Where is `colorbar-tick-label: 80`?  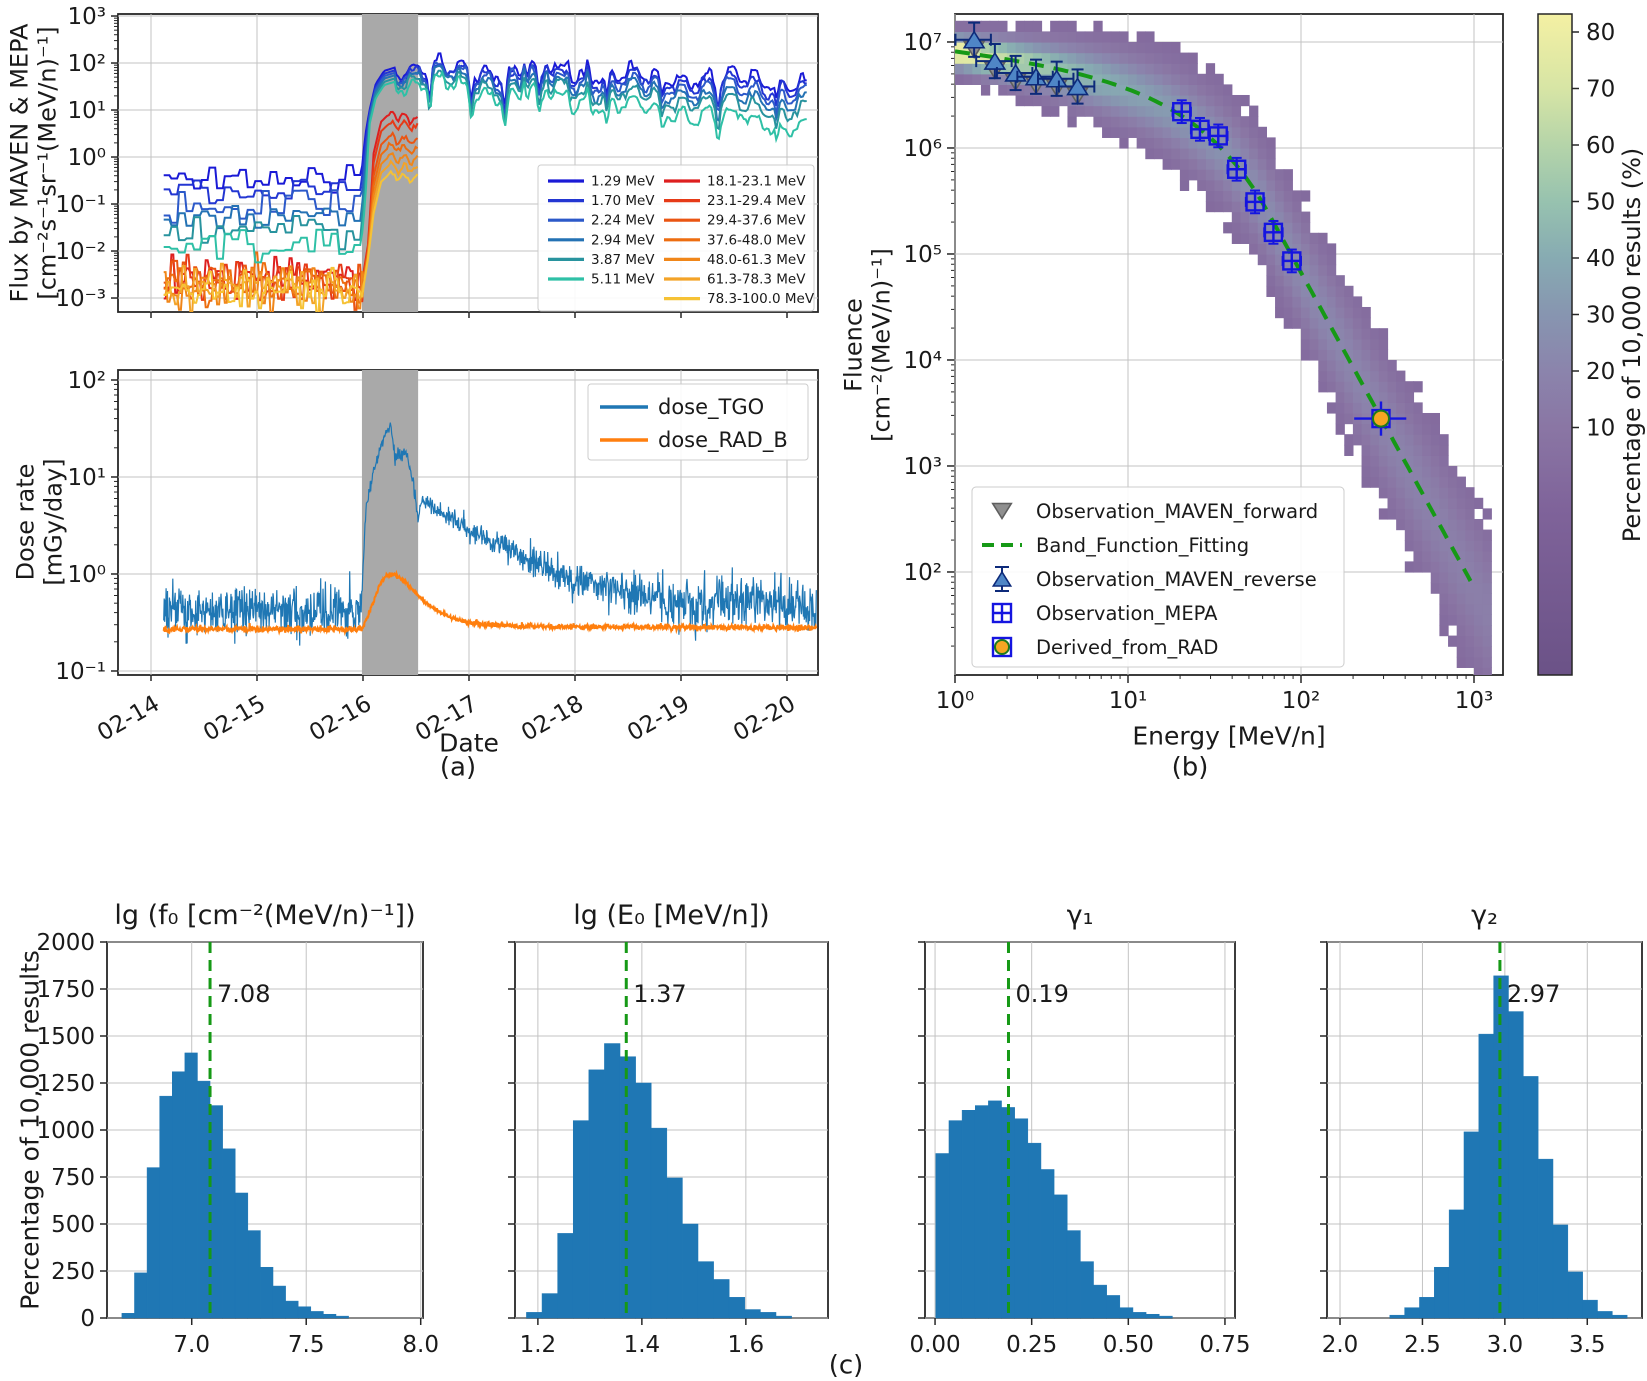
colorbar-tick-label: 80 is located at coordinates (1600, 33).